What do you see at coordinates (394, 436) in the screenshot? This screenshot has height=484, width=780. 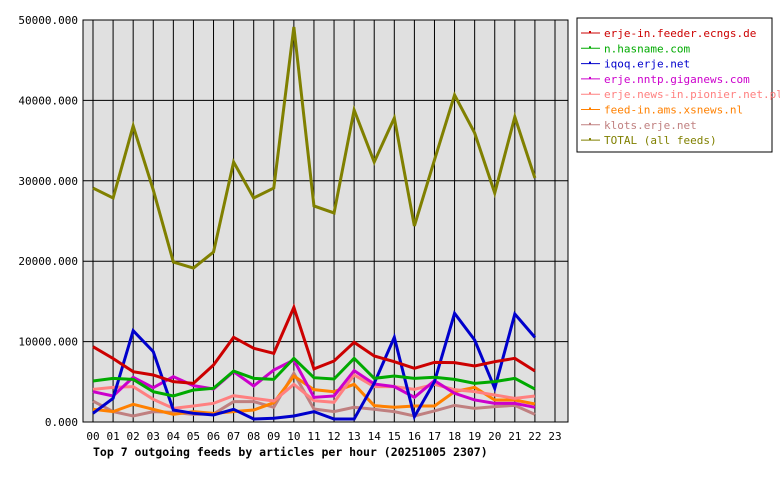 I see `x-tick-label: 15` at bounding box center [394, 436].